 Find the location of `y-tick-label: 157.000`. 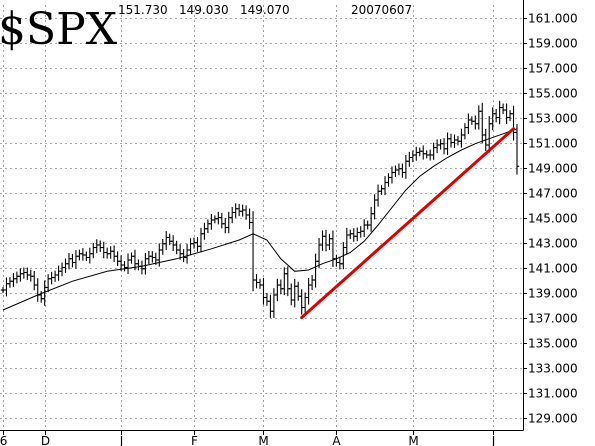

y-tick-label: 157.000 is located at coordinates (553, 69).